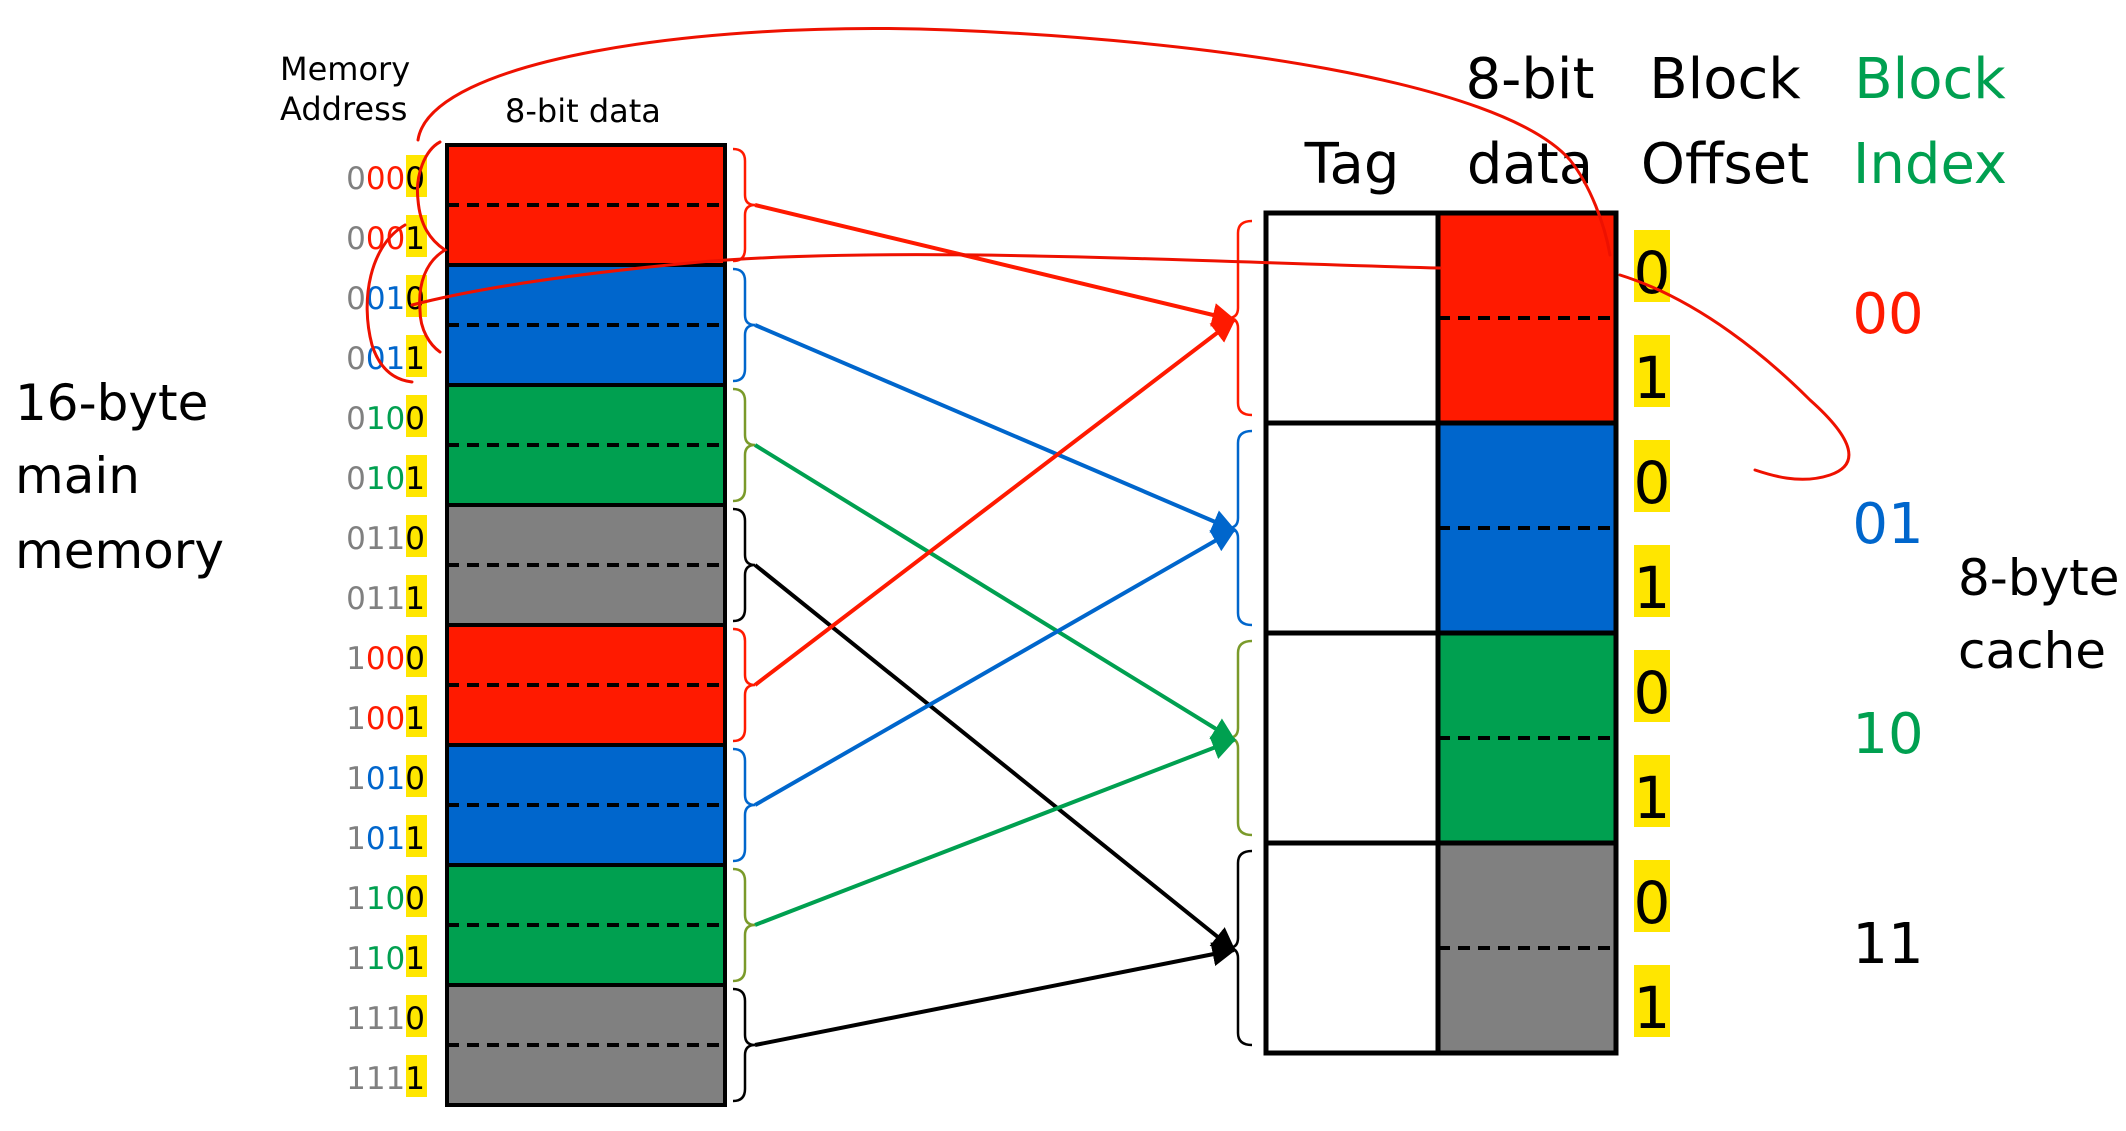 This screenshot has height=1131, width=2126. Describe the element at coordinates (385, 719) in the screenshot. I see `memory-address: 1001` at that location.